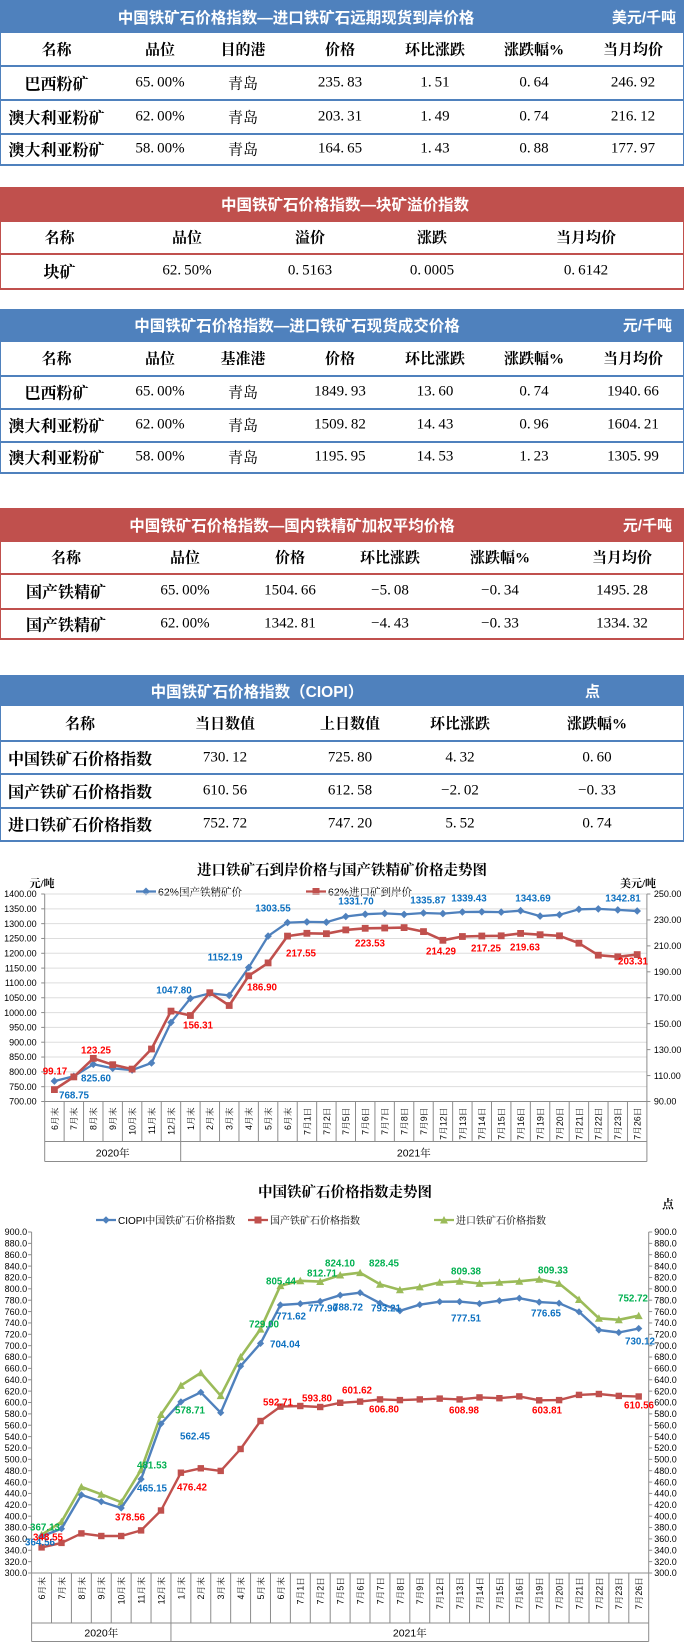 The image size is (684, 1643). What do you see at coordinates (668, 1024) in the screenshot?
I see `svg-text: 150.00` at bounding box center [668, 1024].